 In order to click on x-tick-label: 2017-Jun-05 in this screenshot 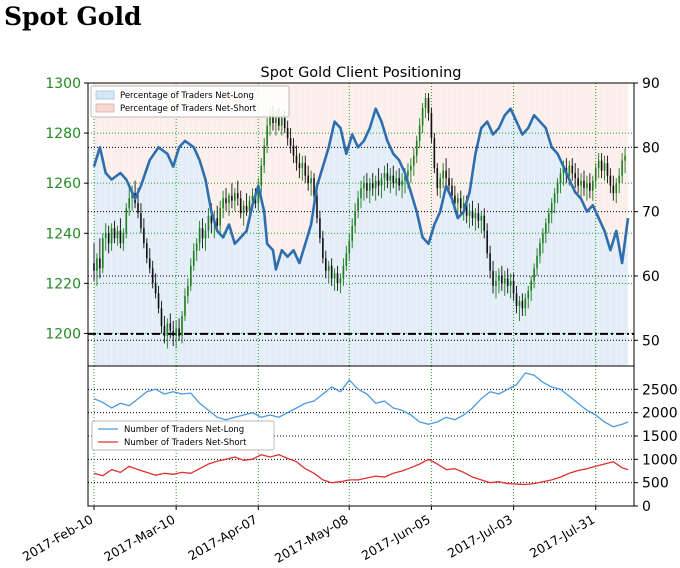, I will do `click(396, 537)`.